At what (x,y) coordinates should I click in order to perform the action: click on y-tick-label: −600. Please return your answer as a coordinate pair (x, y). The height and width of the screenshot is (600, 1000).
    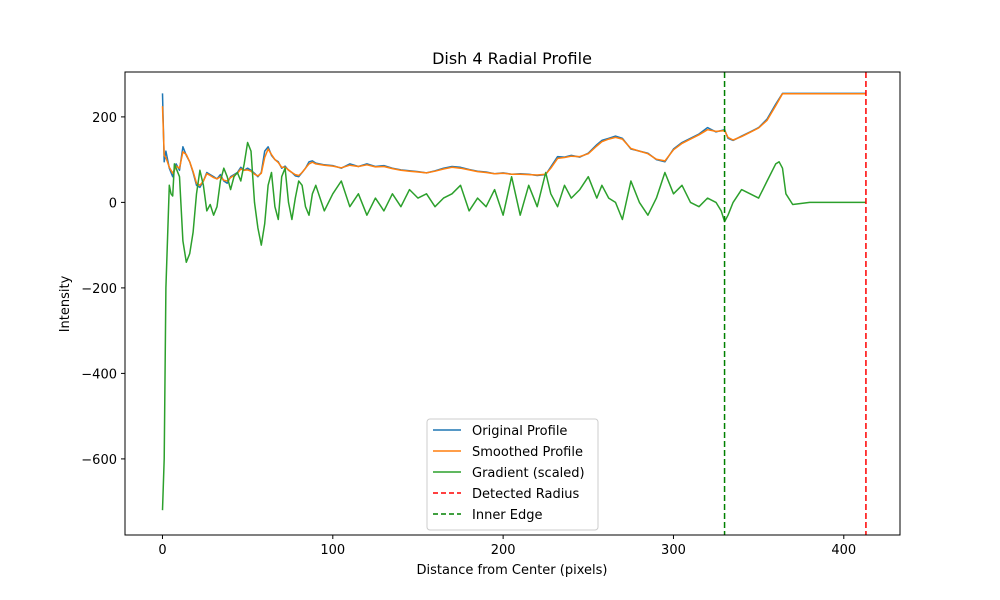
    Looking at the image, I should click on (99, 460).